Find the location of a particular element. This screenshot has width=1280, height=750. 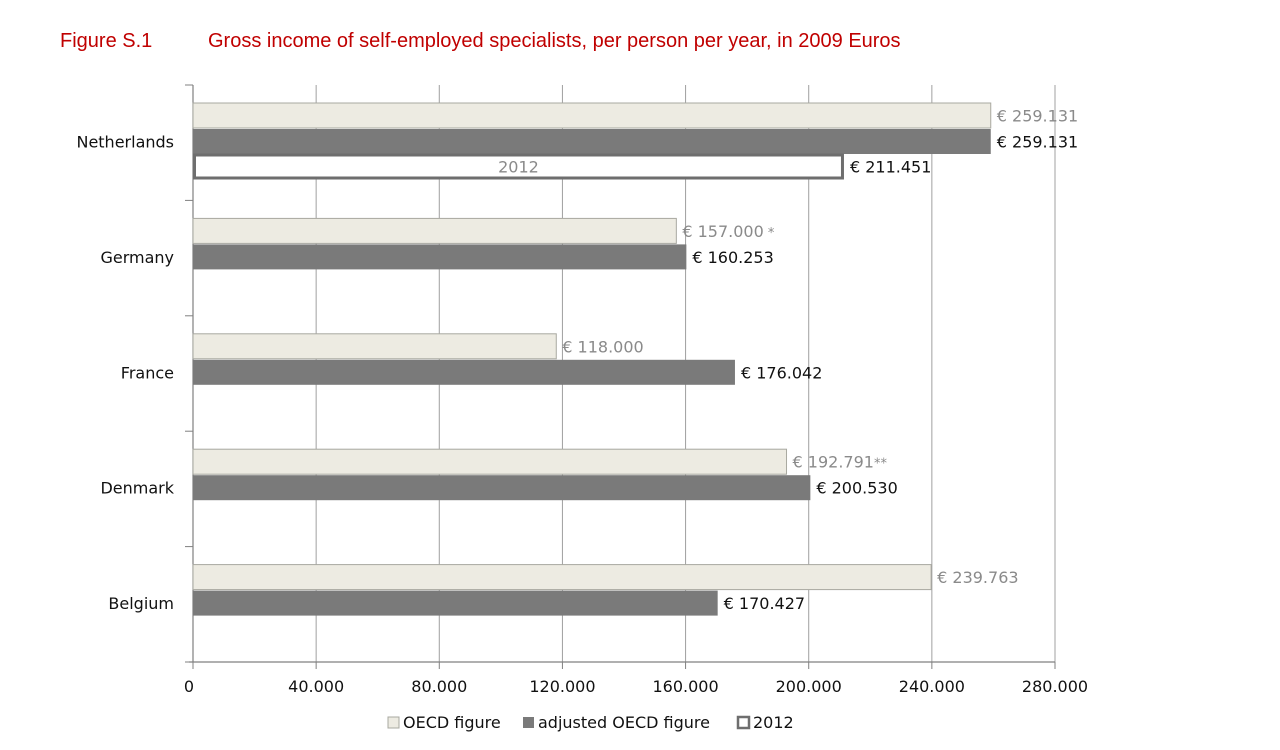

figure-number: Figure S.1 is located at coordinates (106, 41).